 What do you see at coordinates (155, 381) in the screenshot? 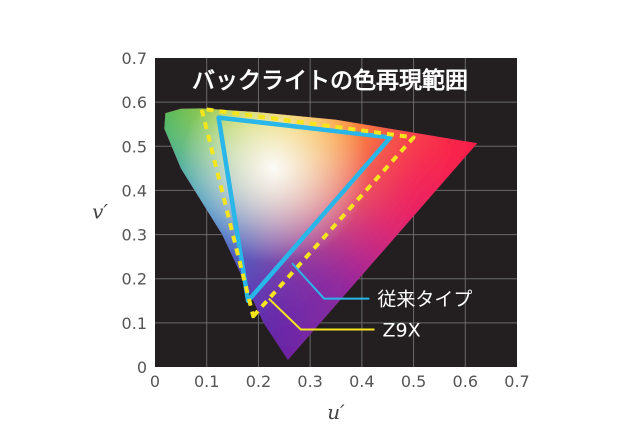
I see `x-tick-label: 0` at bounding box center [155, 381].